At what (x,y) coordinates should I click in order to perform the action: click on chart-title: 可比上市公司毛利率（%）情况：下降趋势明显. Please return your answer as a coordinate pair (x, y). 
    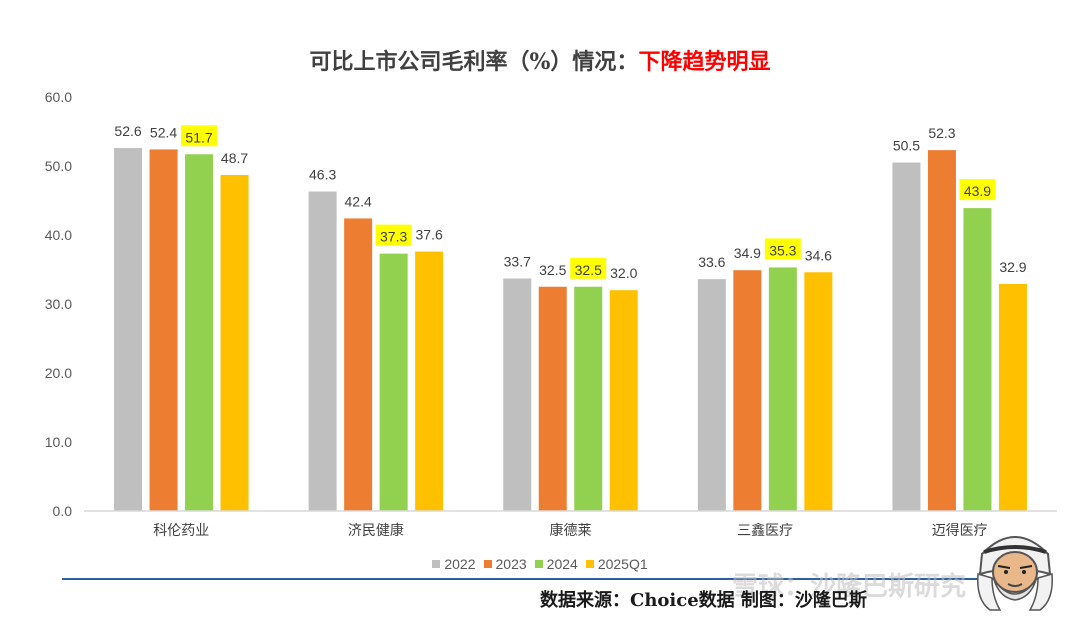
    Looking at the image, I should click on (540, 60).